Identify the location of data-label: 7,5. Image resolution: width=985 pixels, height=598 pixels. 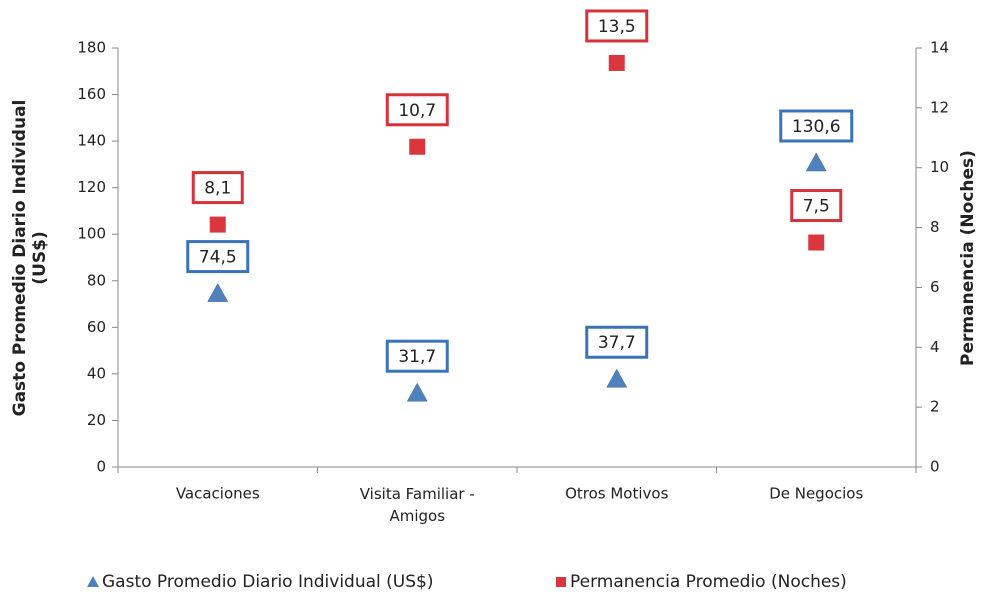
(816, 207).